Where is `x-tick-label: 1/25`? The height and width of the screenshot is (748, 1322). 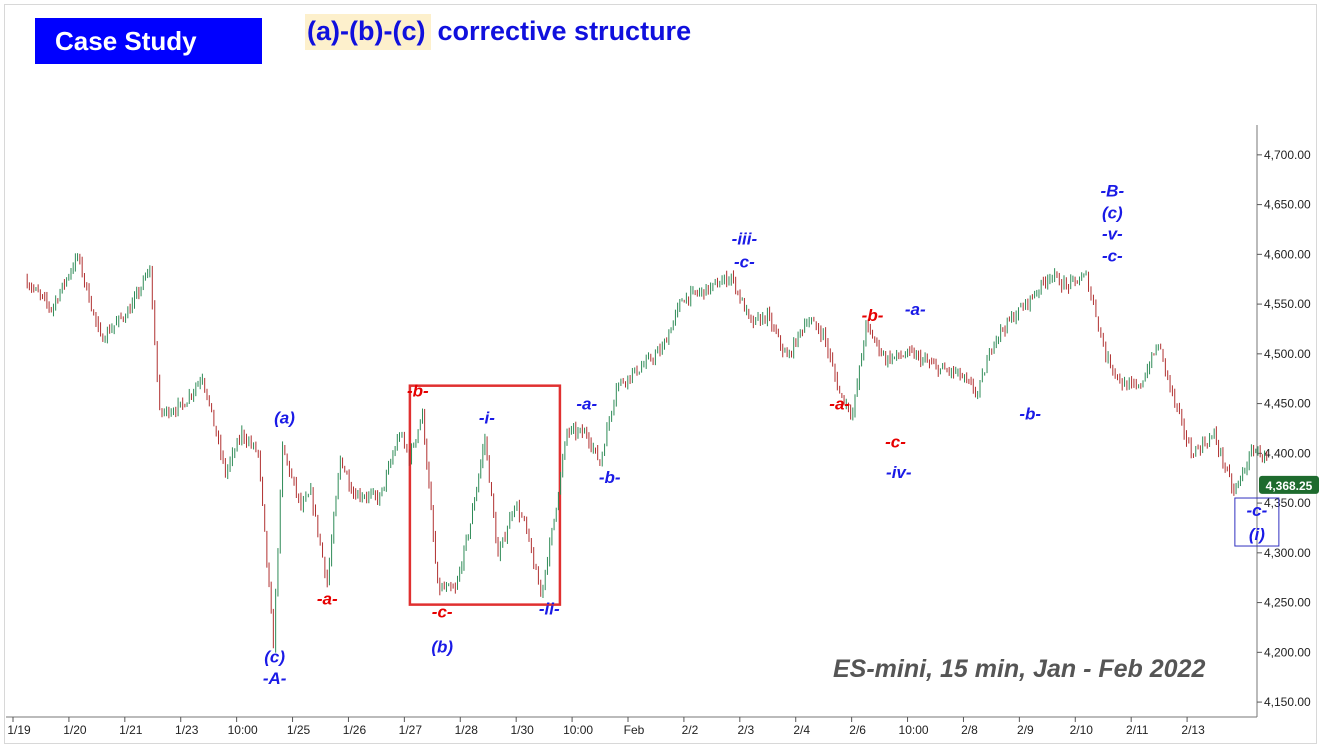
x-tick-label: 1/25 is located at coordinates (299, 730).